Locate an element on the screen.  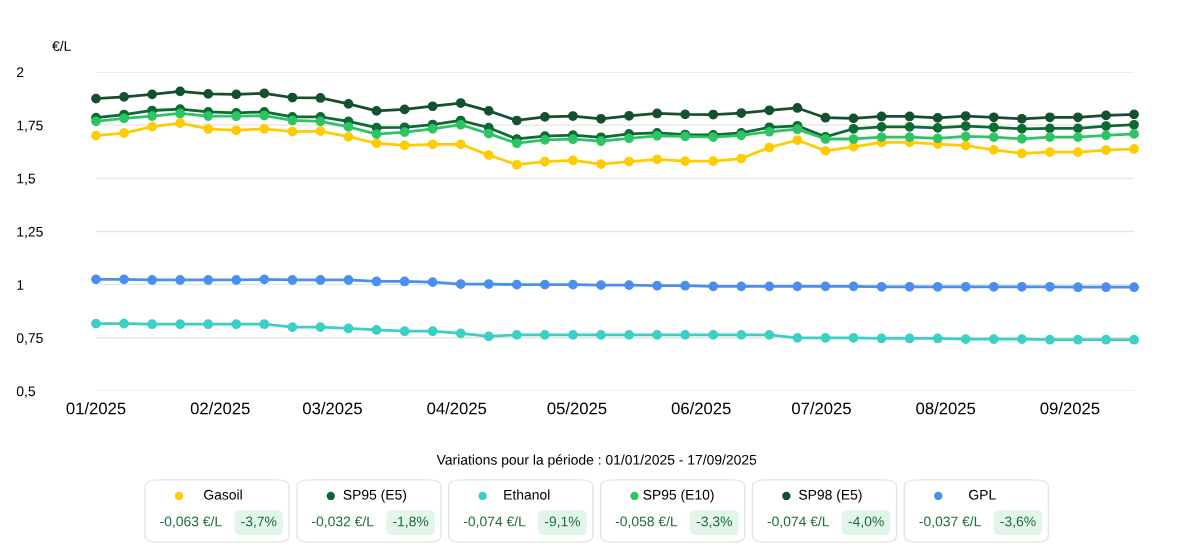
x-tick-label: 08/2025 is located at coordinates (946, 408).